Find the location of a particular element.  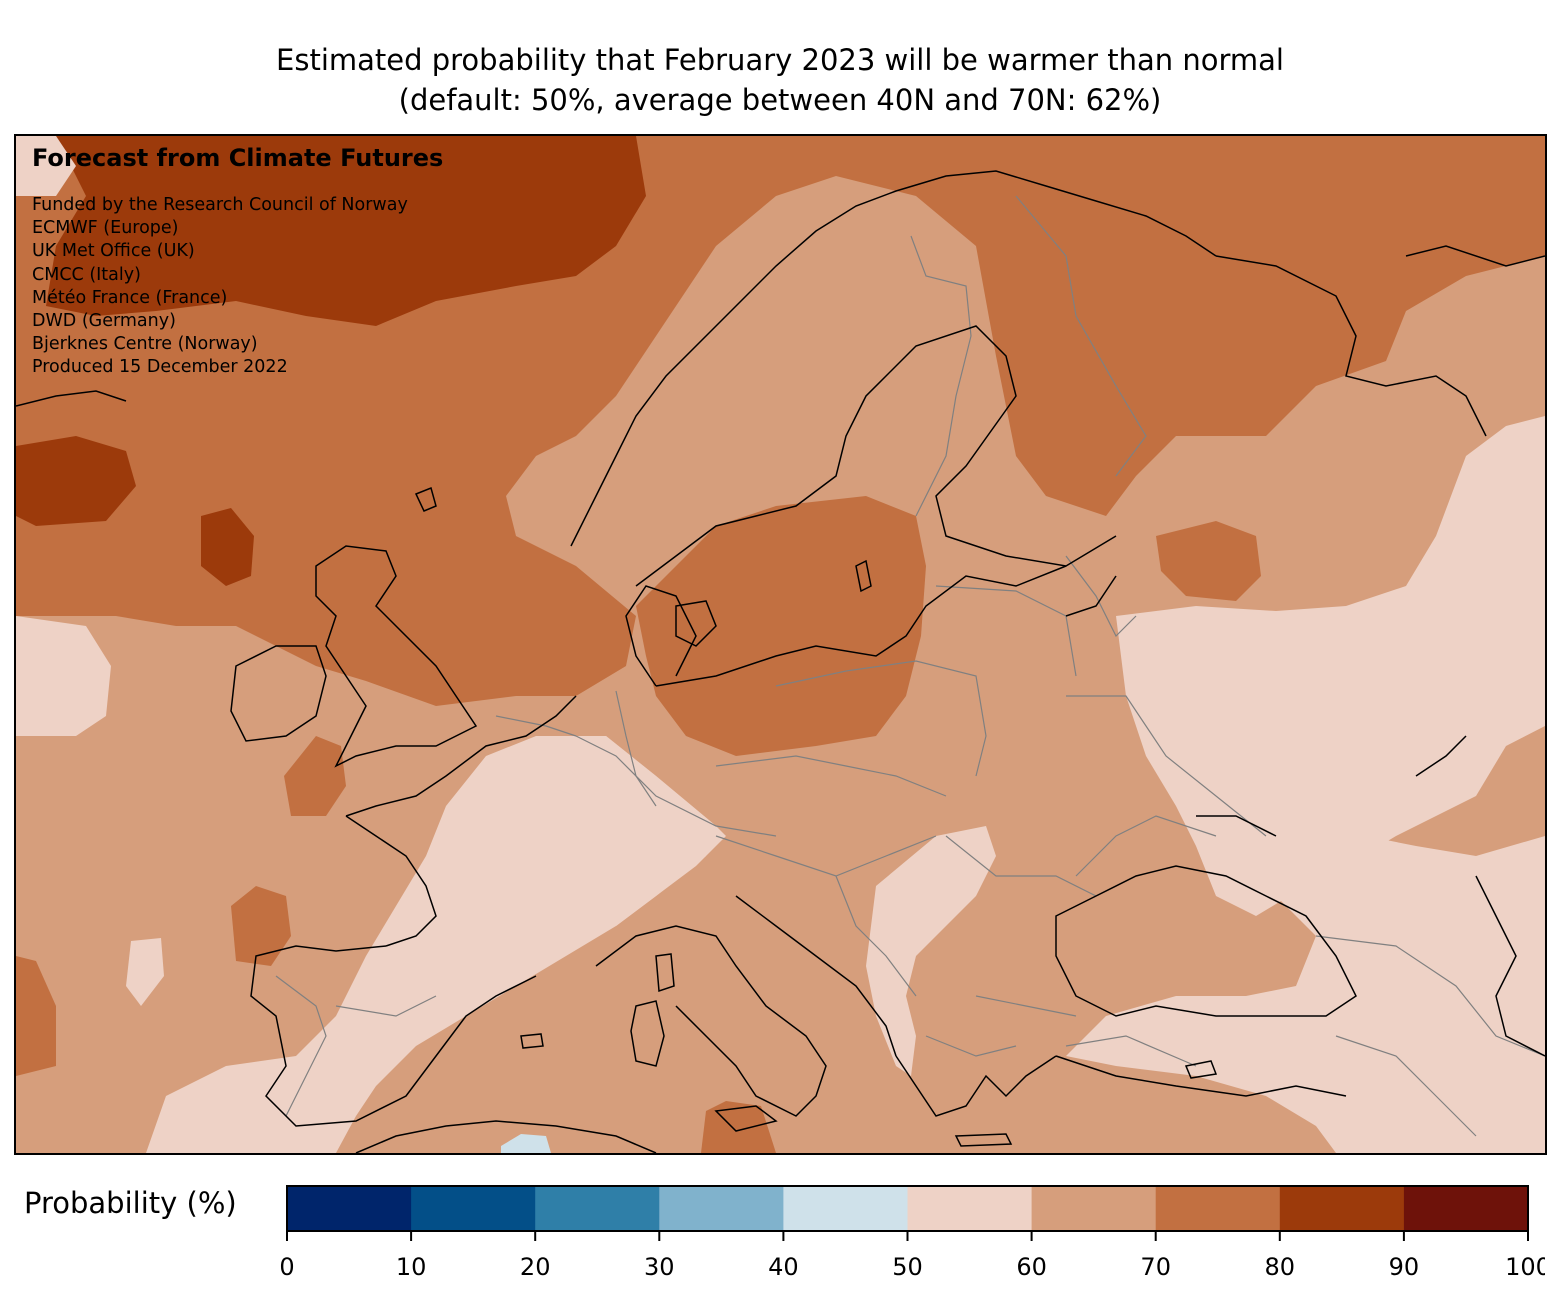

colorbar-tick-label: 100 is located at coordinates (1525, 1267).